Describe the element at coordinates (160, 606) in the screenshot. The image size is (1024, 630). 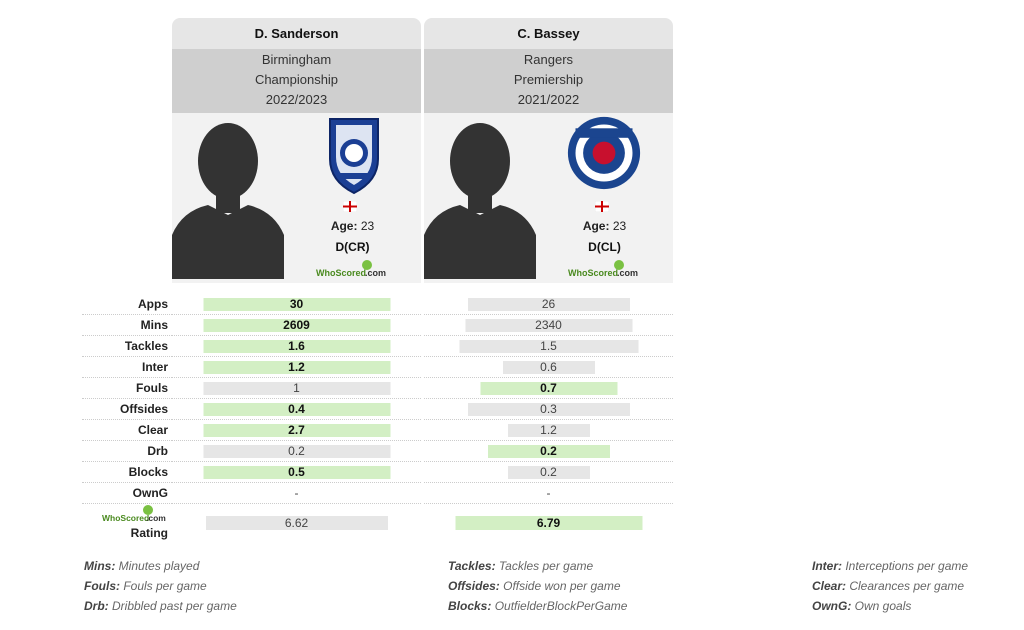
I see `legend-item: Drb: Dribbled past per game` at that location.